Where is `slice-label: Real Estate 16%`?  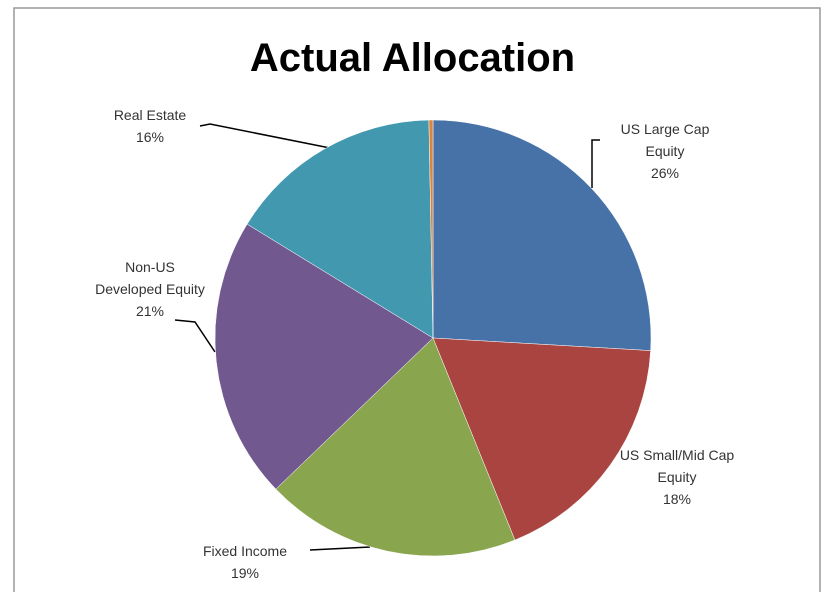 slice-label: Real Estate 16% is located at coordinates (150, 126).